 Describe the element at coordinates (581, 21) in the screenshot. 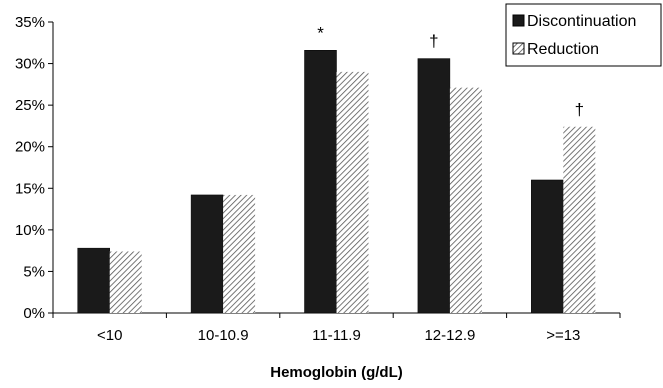

I see `legend-label-discontinuation: Discontinuation` at that location.